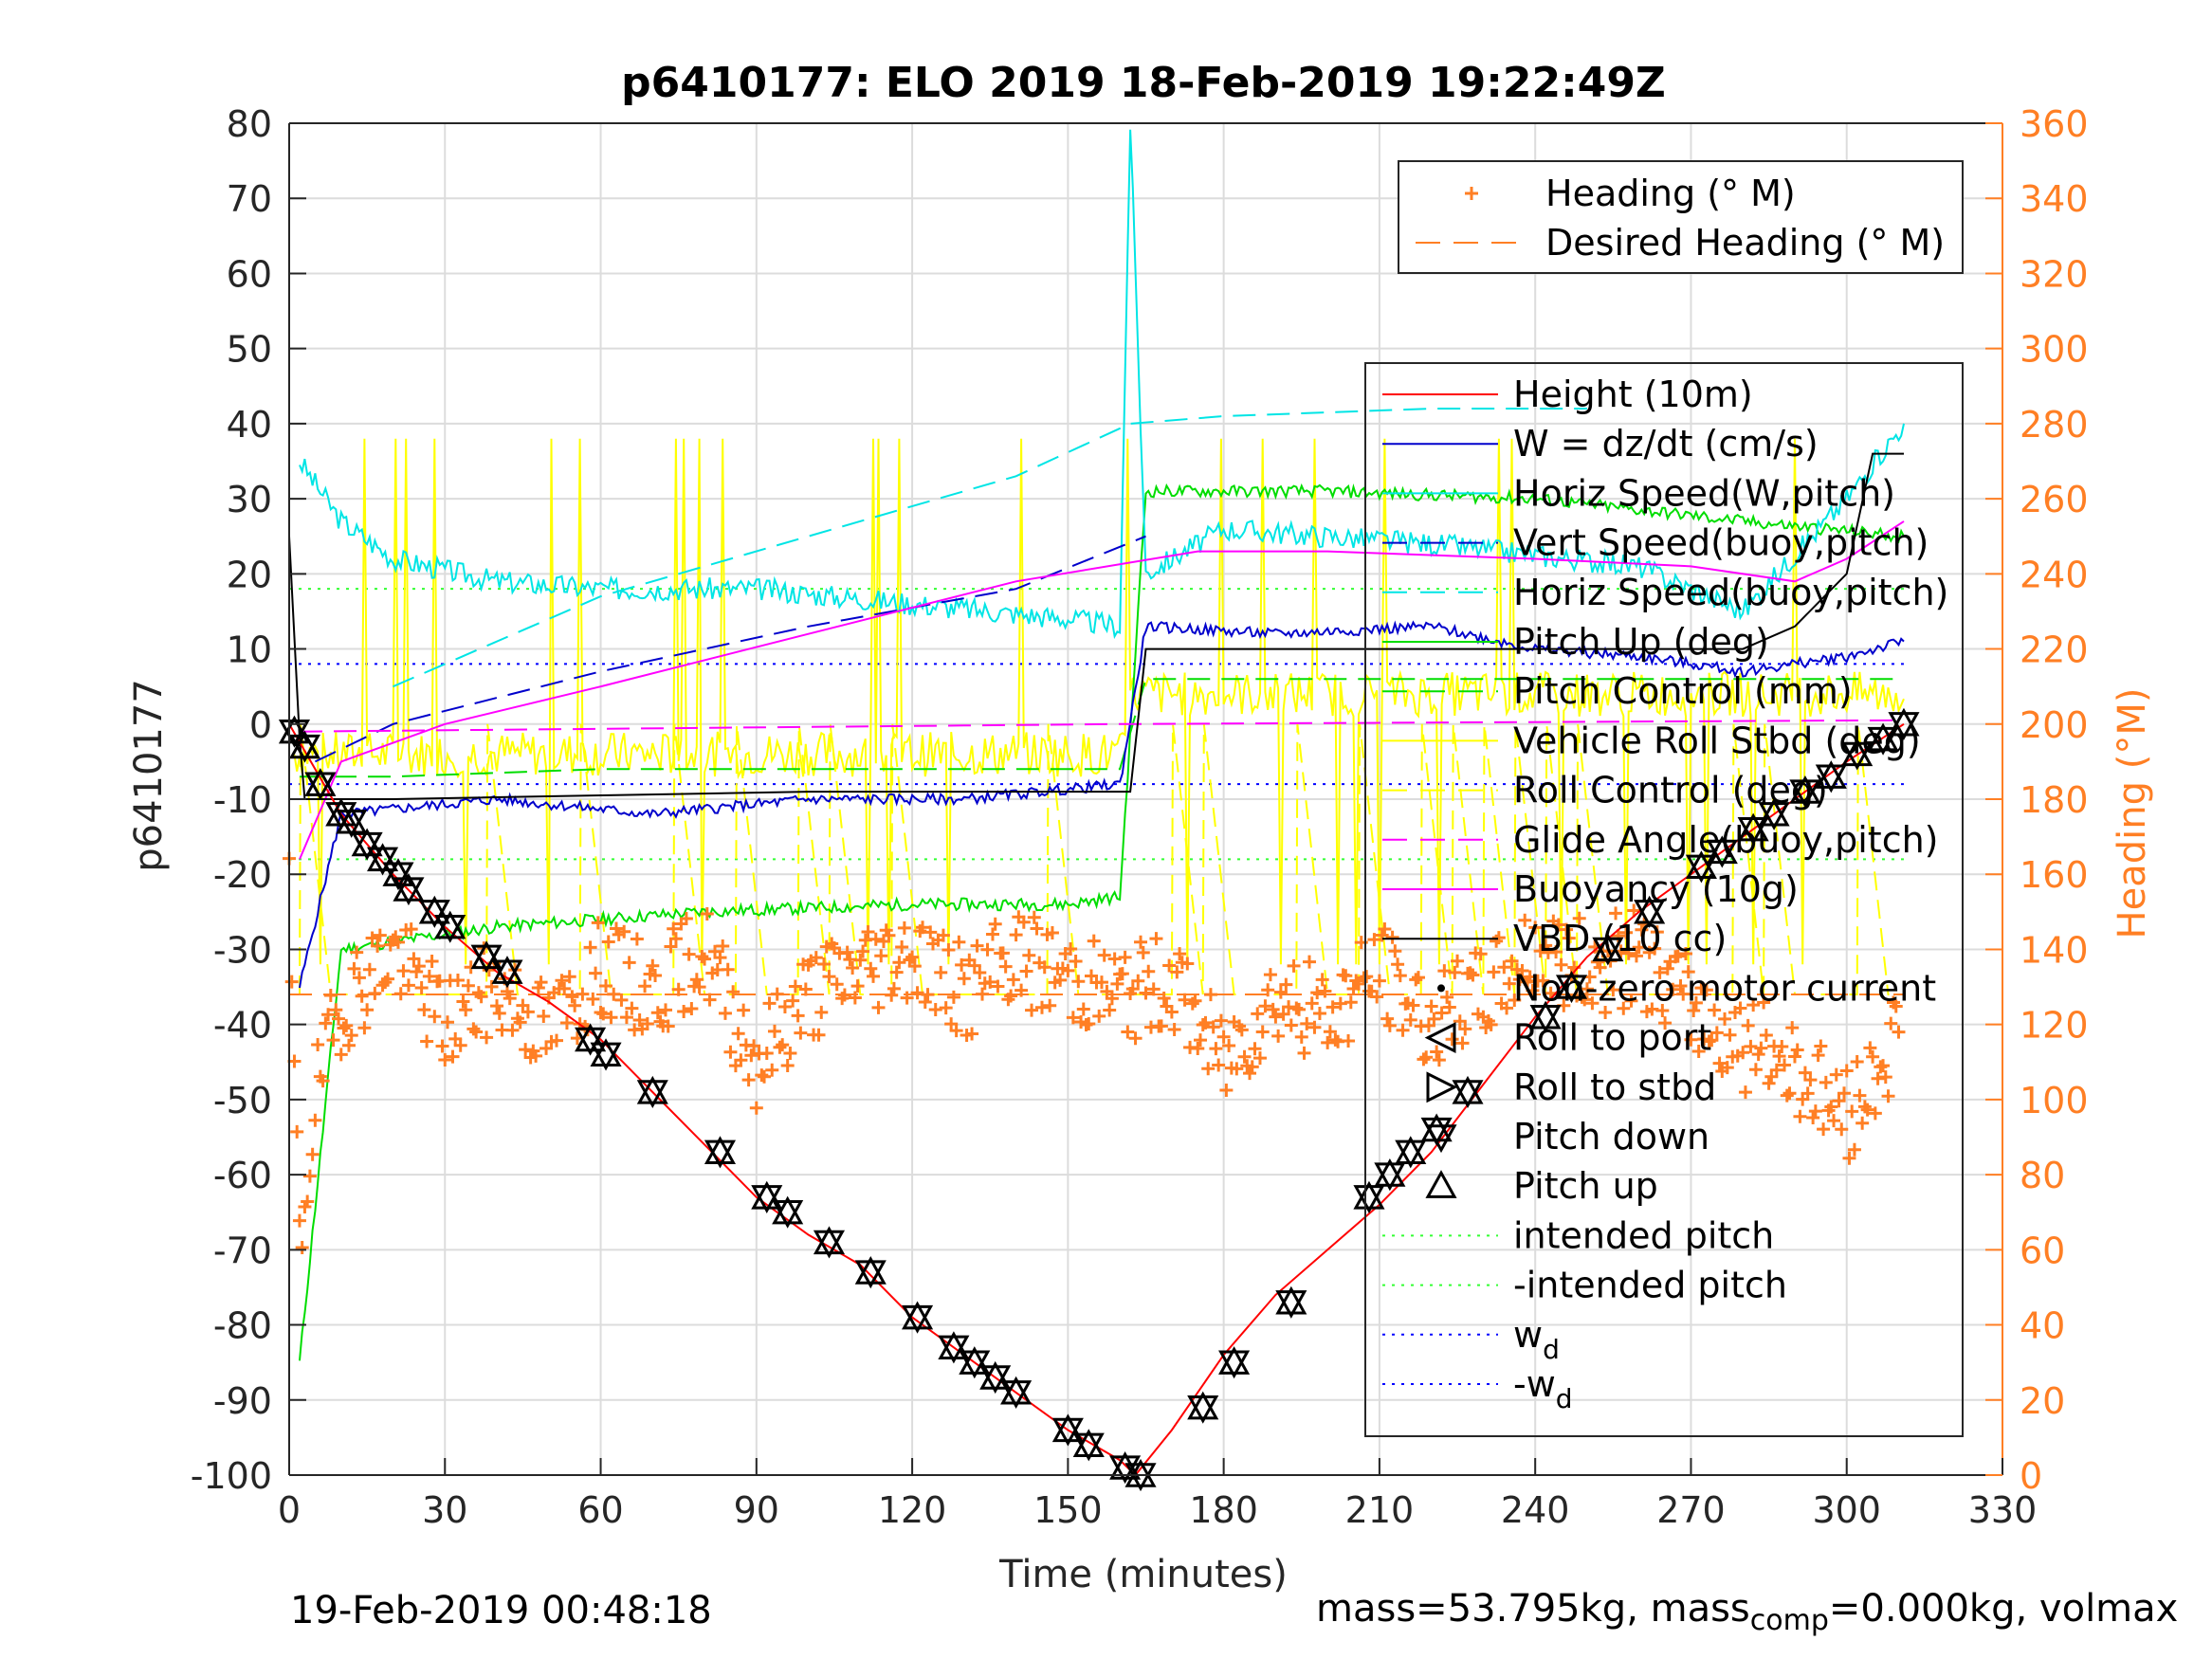  I want to click on y-left-tick-label: -70, so click(242, 1250).